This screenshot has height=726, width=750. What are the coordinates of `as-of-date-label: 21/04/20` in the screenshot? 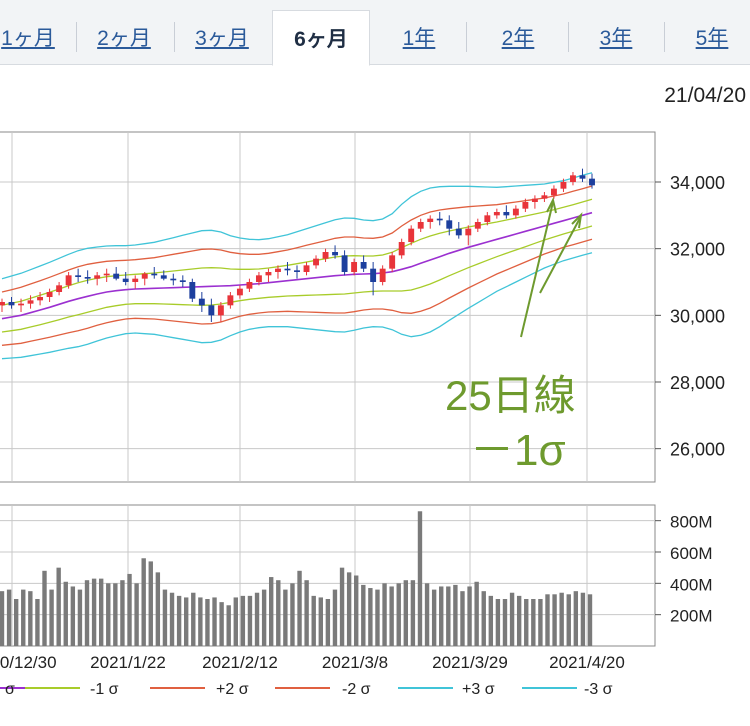 It's located at (705, 95).